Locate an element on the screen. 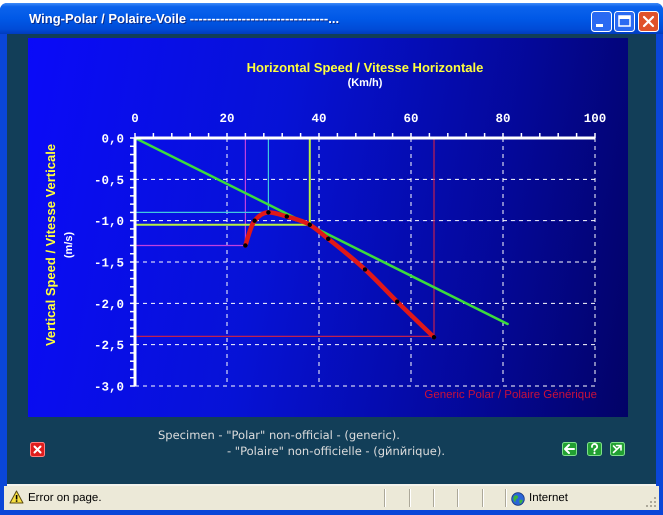  x-axis-title: Horizontal Speed / Vitesse Horizontale (Km/h) is located at coordinates (365, 74).